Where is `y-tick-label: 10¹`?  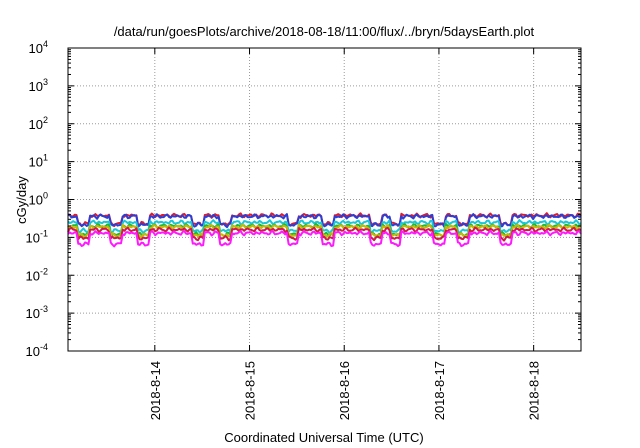 y-tick-label: 10¹ is located at coordinates (38, 161).